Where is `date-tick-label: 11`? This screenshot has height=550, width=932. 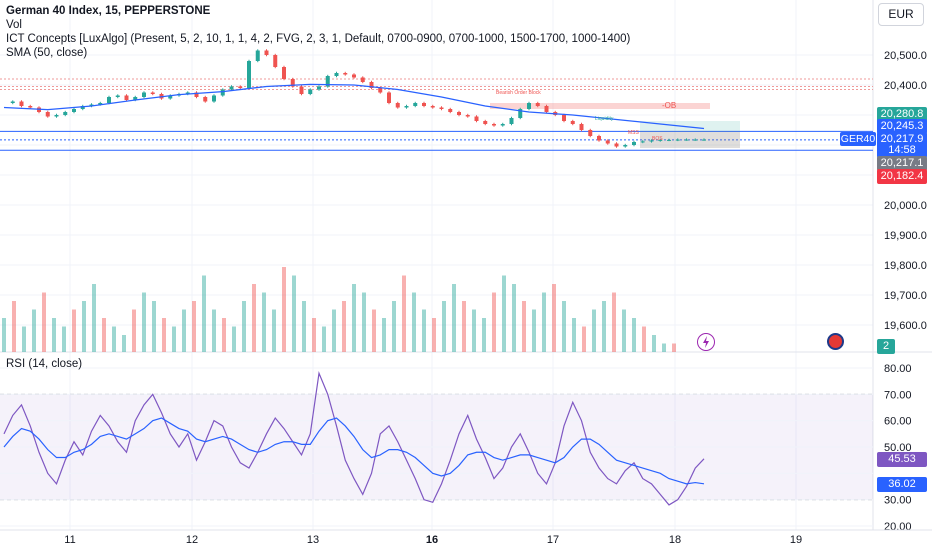 date-tick-label: 11 is located at coordinates (69, 540).